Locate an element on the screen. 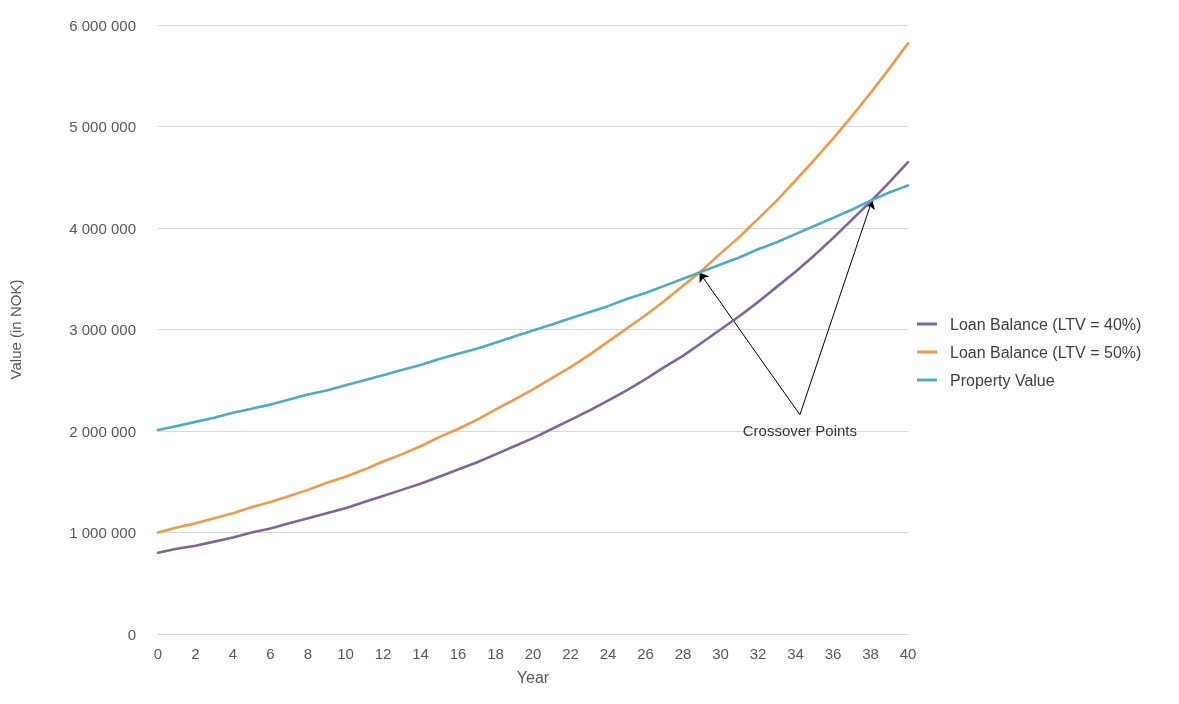  x-tick-label: 16 is located at coordinates (458, 653).